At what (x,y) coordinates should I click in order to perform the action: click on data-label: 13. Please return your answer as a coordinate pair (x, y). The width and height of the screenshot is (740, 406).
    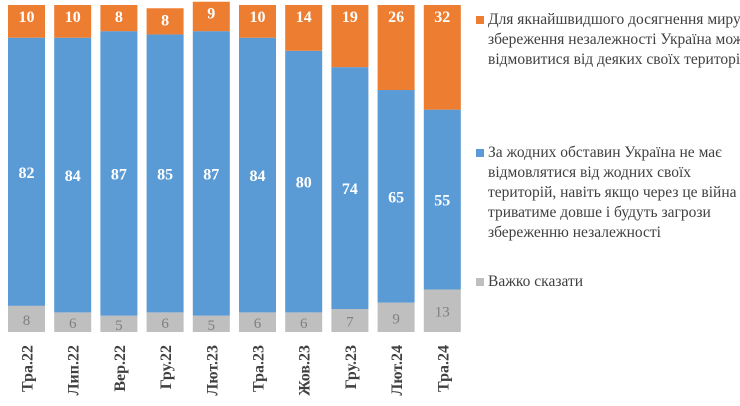
    Looking at the image, I should click on (442, 313).